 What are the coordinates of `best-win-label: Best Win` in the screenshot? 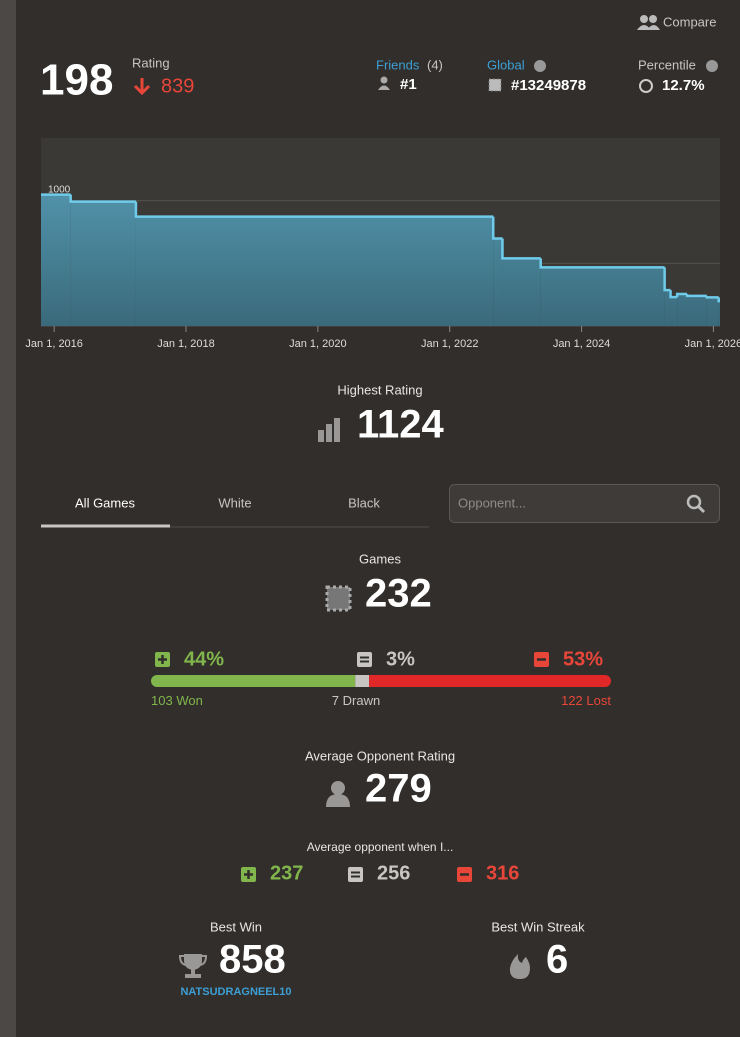 It's located at (236, 926).